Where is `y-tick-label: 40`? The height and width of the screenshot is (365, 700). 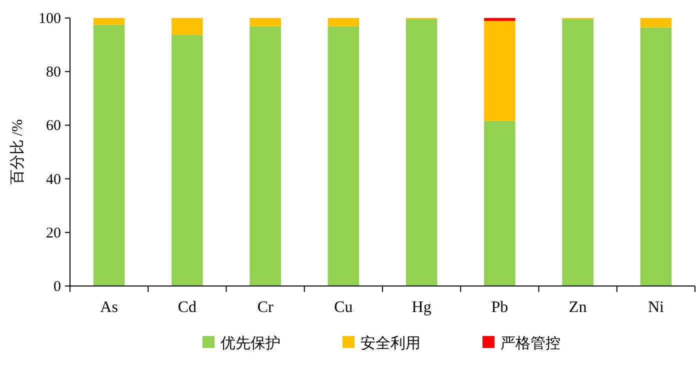 y-tick-label: 40 is located at coordinates (53, 180).